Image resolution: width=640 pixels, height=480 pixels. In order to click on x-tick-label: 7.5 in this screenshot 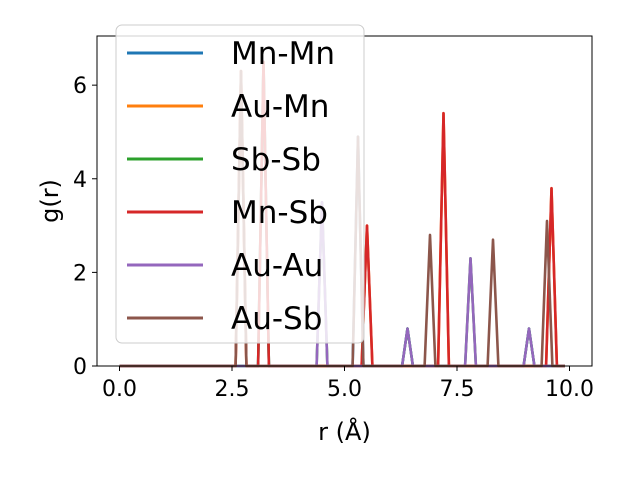, I will do `click(457, 389)`.